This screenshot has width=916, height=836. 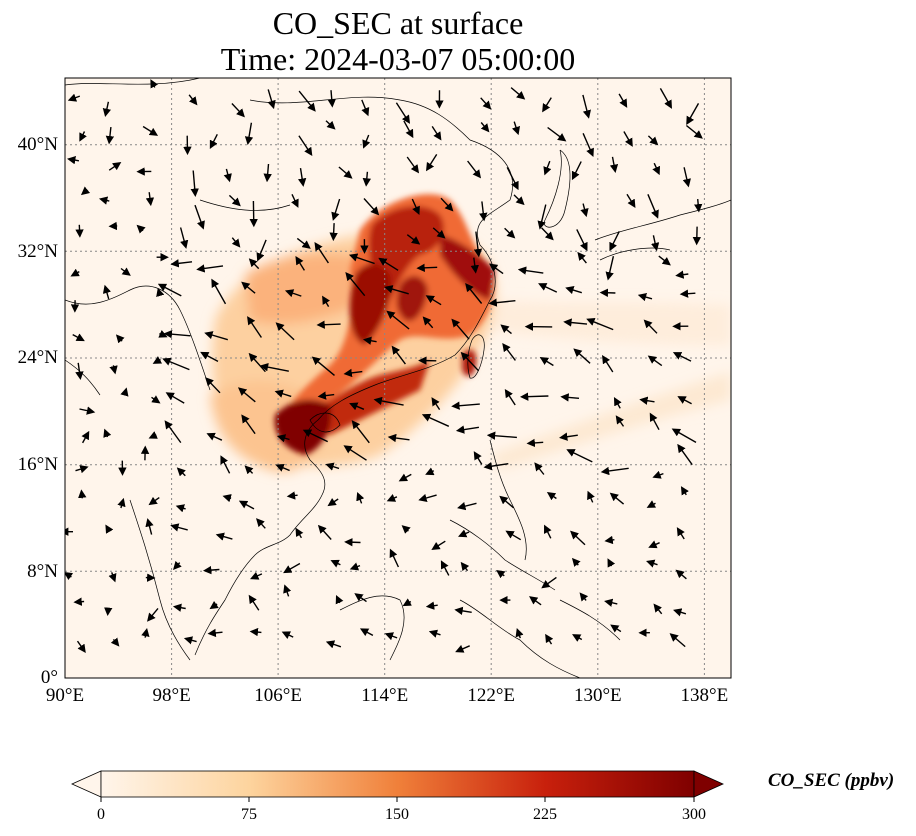 I want to click on colorbar-tick-label: 300, so click(x=694, y=814).